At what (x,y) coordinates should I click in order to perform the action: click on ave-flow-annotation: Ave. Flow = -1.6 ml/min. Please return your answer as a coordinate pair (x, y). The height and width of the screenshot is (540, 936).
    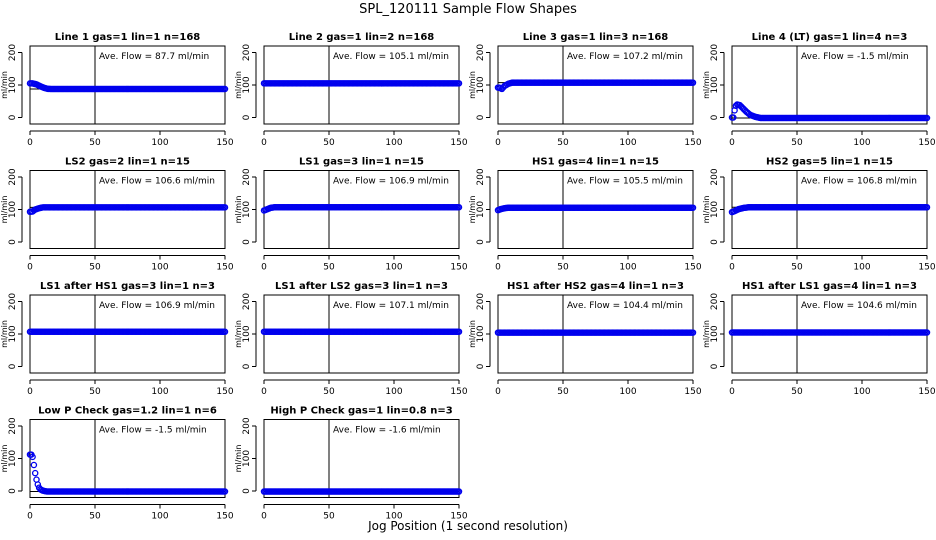
    Looking at the image, I should click on (387, 431).